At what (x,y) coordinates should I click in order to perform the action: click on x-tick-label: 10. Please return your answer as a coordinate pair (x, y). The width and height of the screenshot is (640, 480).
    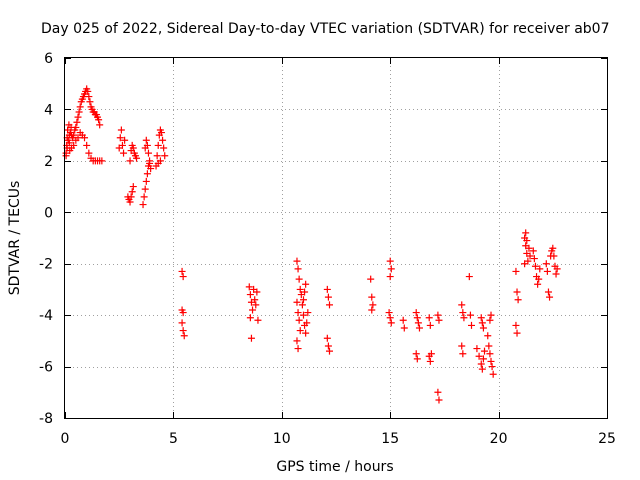
    Looking at the image, I should click on (282, 439).